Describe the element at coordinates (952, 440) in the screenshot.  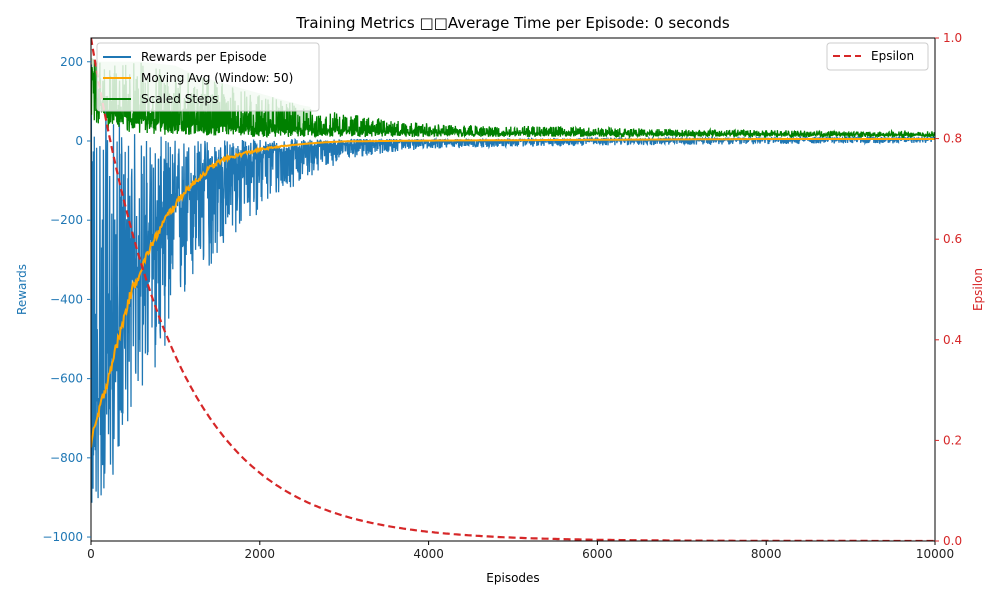
I see `y-right-tick-label-1: 0.2` at that location.